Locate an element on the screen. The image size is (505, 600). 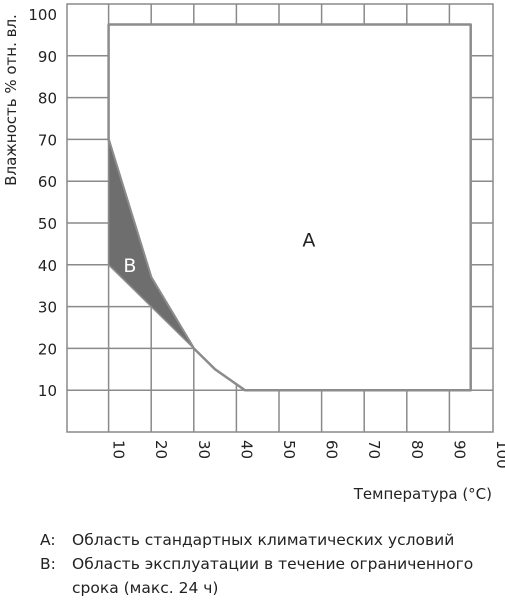
y-tick-label-50: 50 is located at coordinates (47, 224).